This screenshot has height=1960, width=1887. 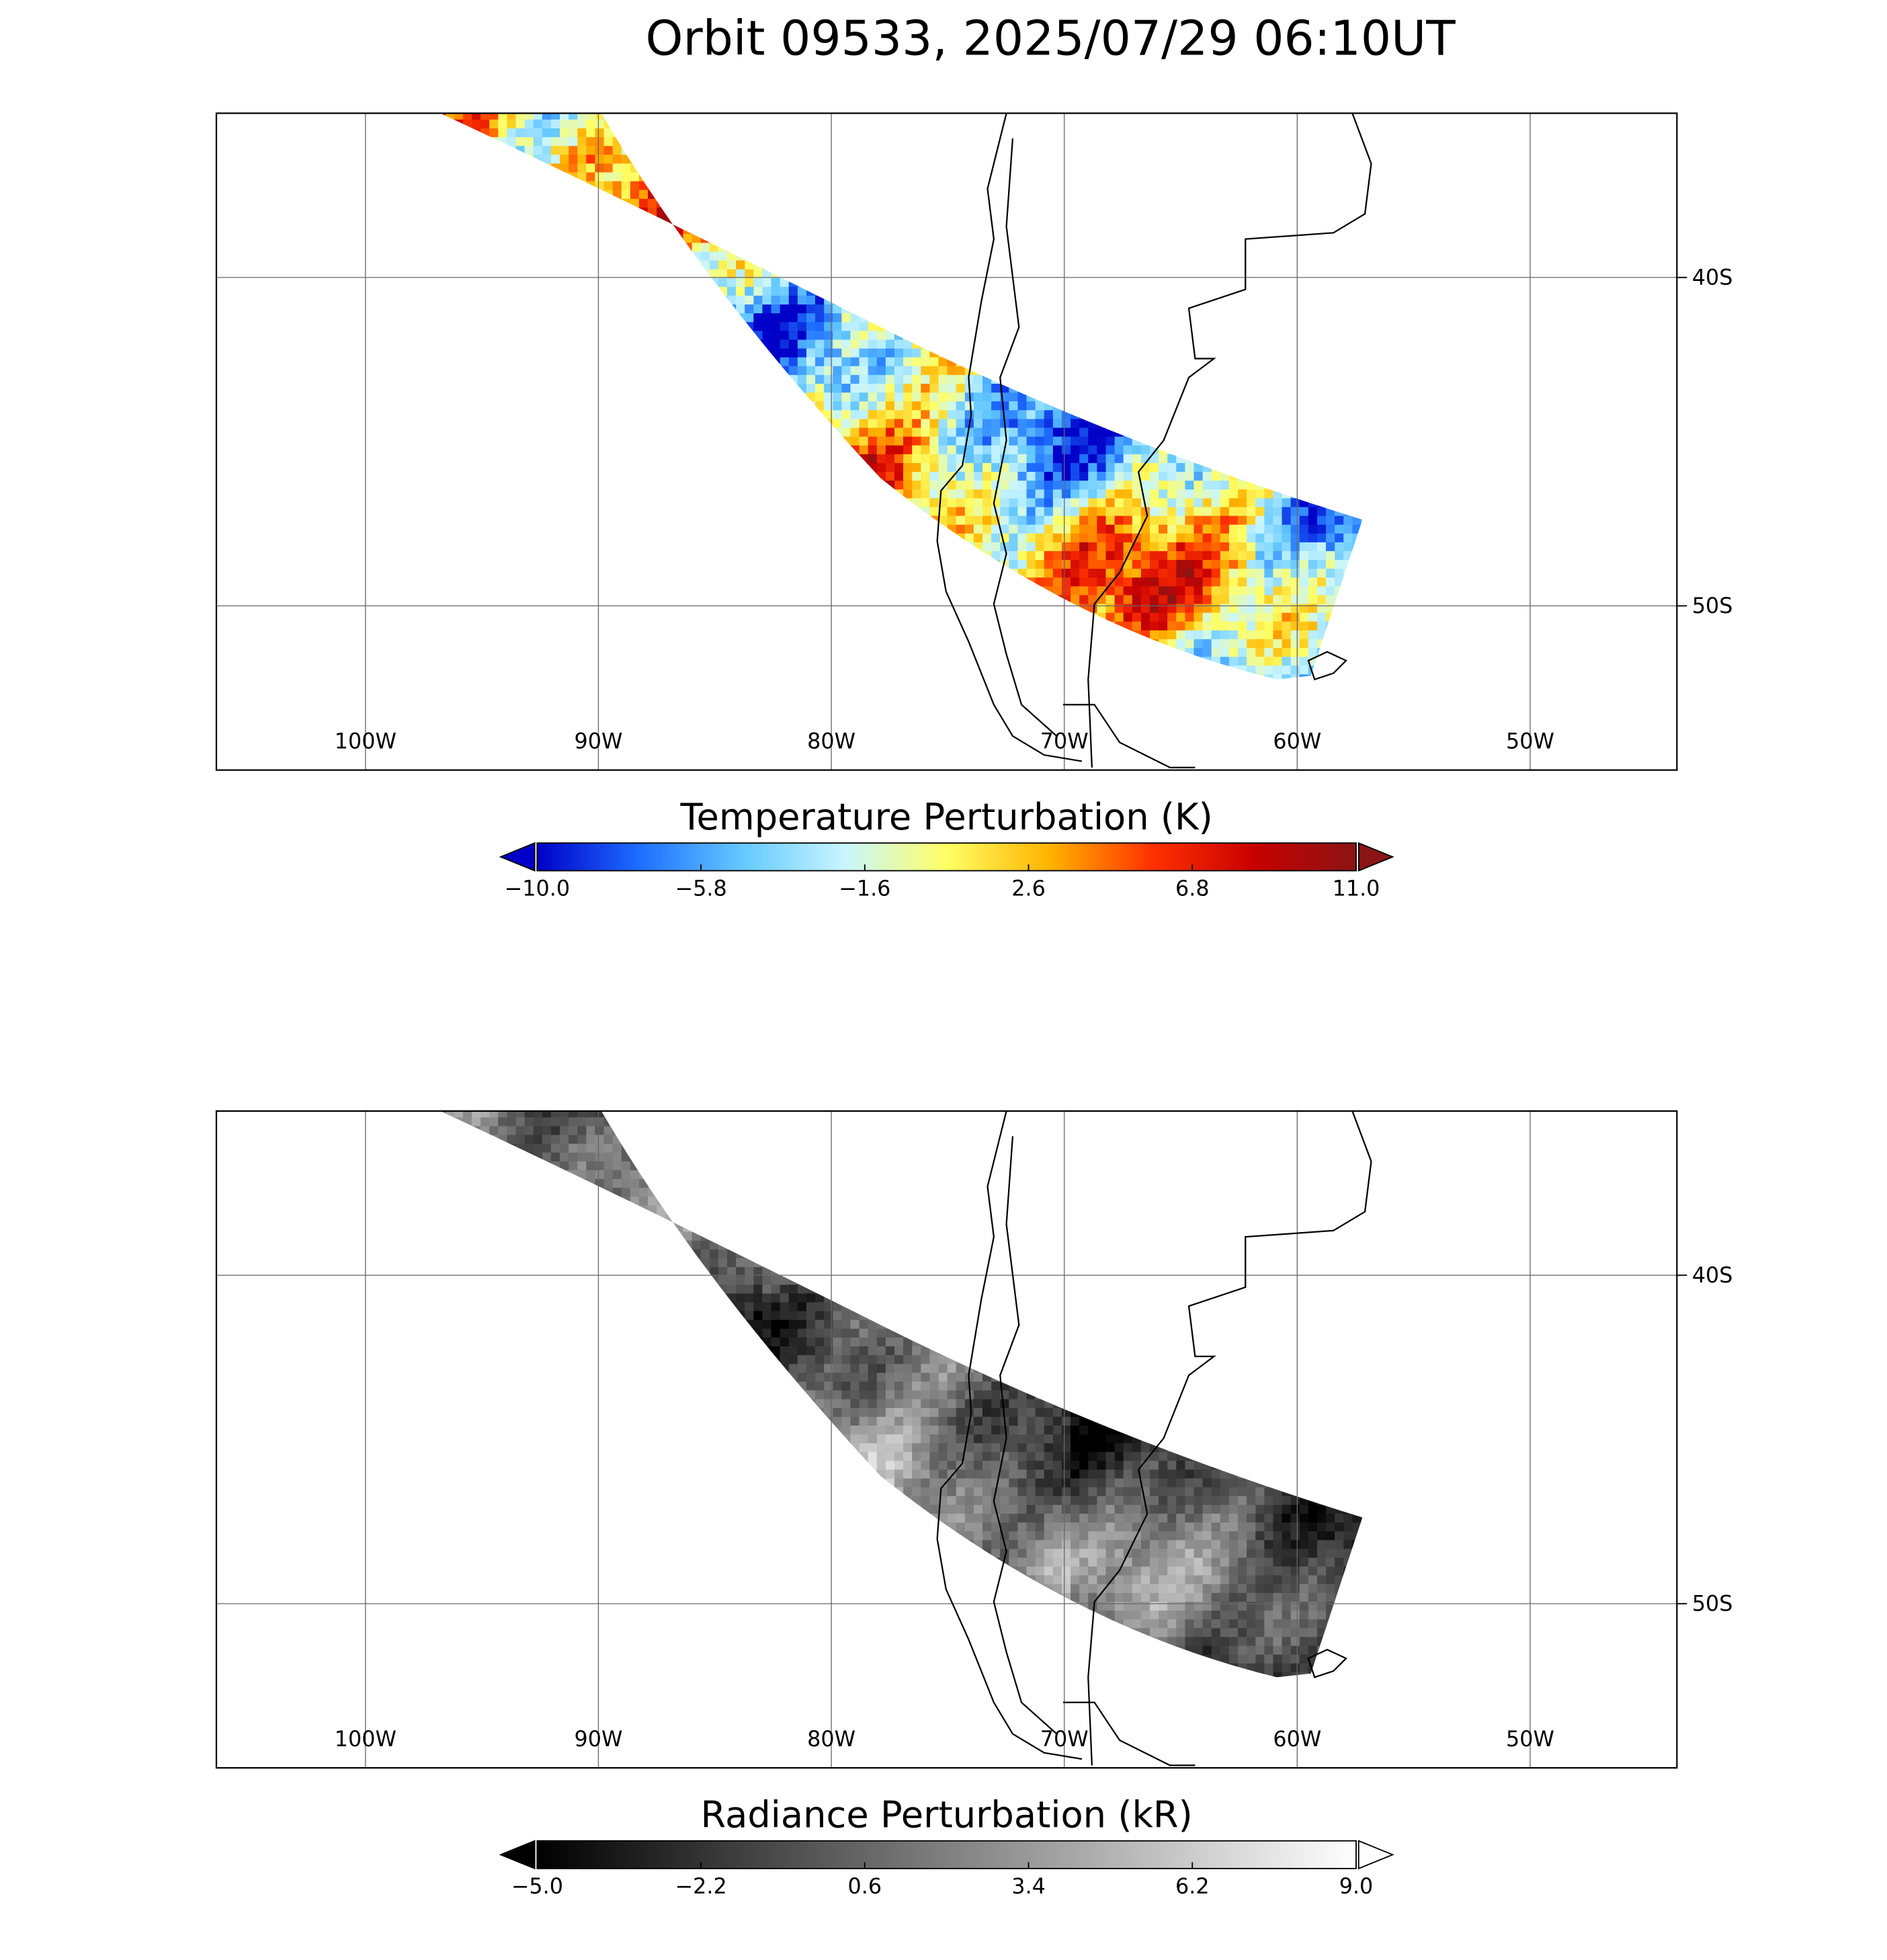 I want to click on colorbar-tick-label: −5.8, so click(x=700, y=888).